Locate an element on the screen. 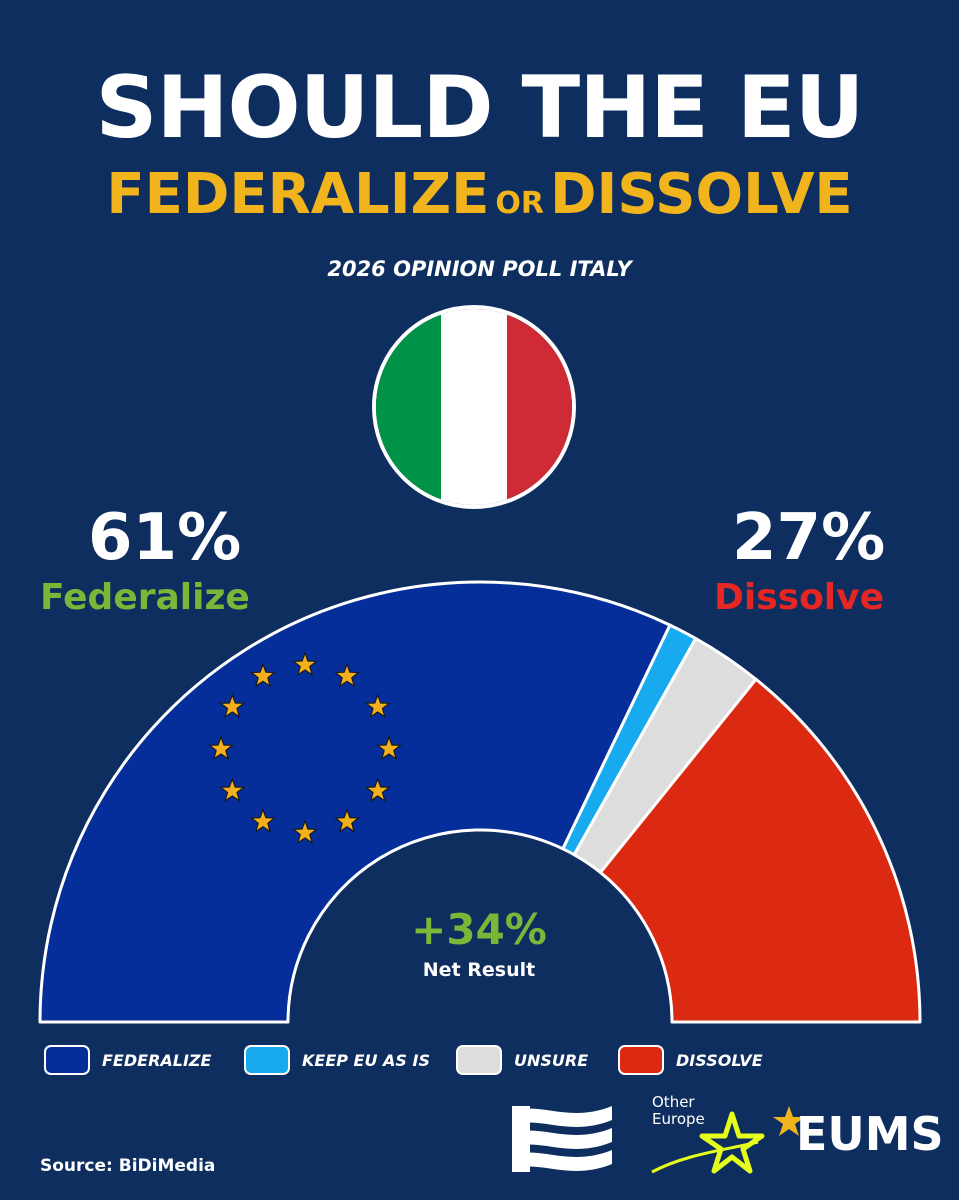 Image resolution: width=959 pixels, height=1200 pixels. title-line2: FEDERALIZE OR DISSOLVE is located at coordinates (479, 199).